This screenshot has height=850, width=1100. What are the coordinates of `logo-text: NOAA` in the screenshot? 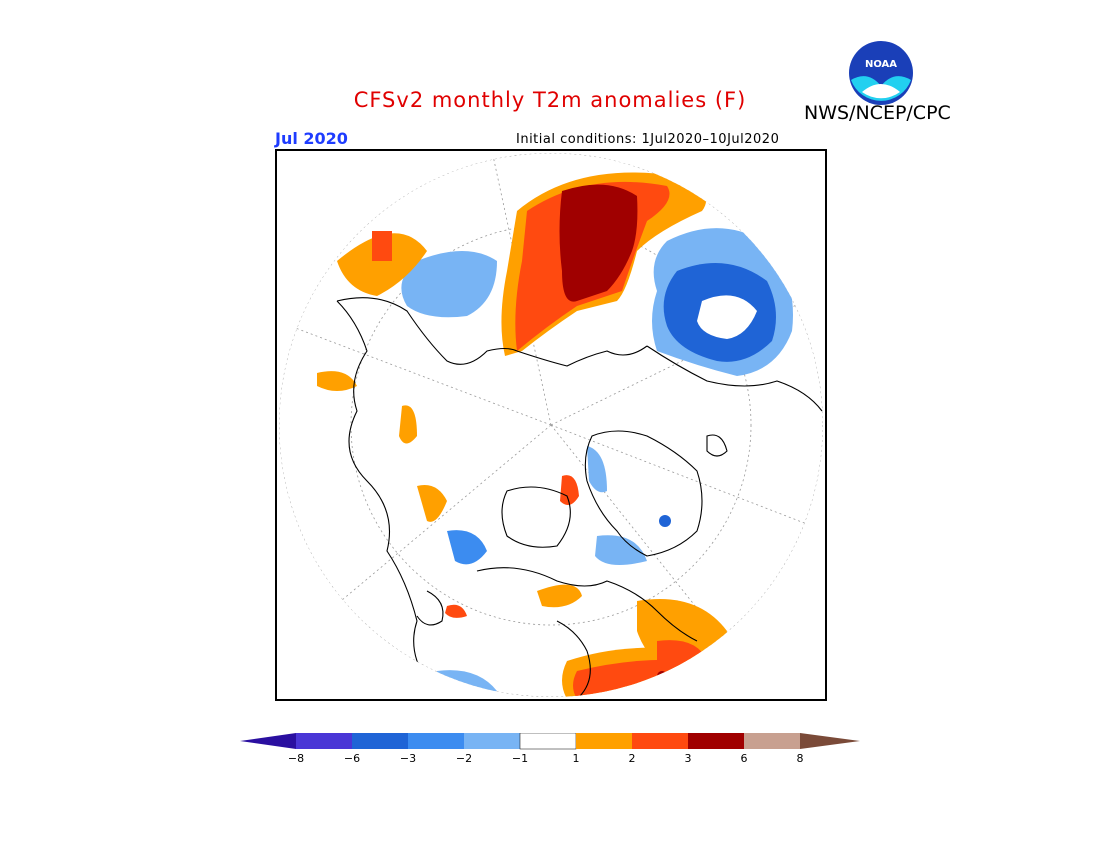 It's located at (881, 64).